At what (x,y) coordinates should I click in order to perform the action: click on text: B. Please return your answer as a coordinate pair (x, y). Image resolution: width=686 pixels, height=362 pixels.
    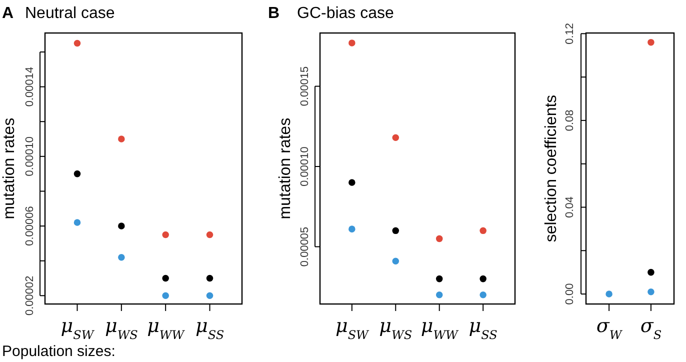
    Looking at the image, I should click on (274, 13).